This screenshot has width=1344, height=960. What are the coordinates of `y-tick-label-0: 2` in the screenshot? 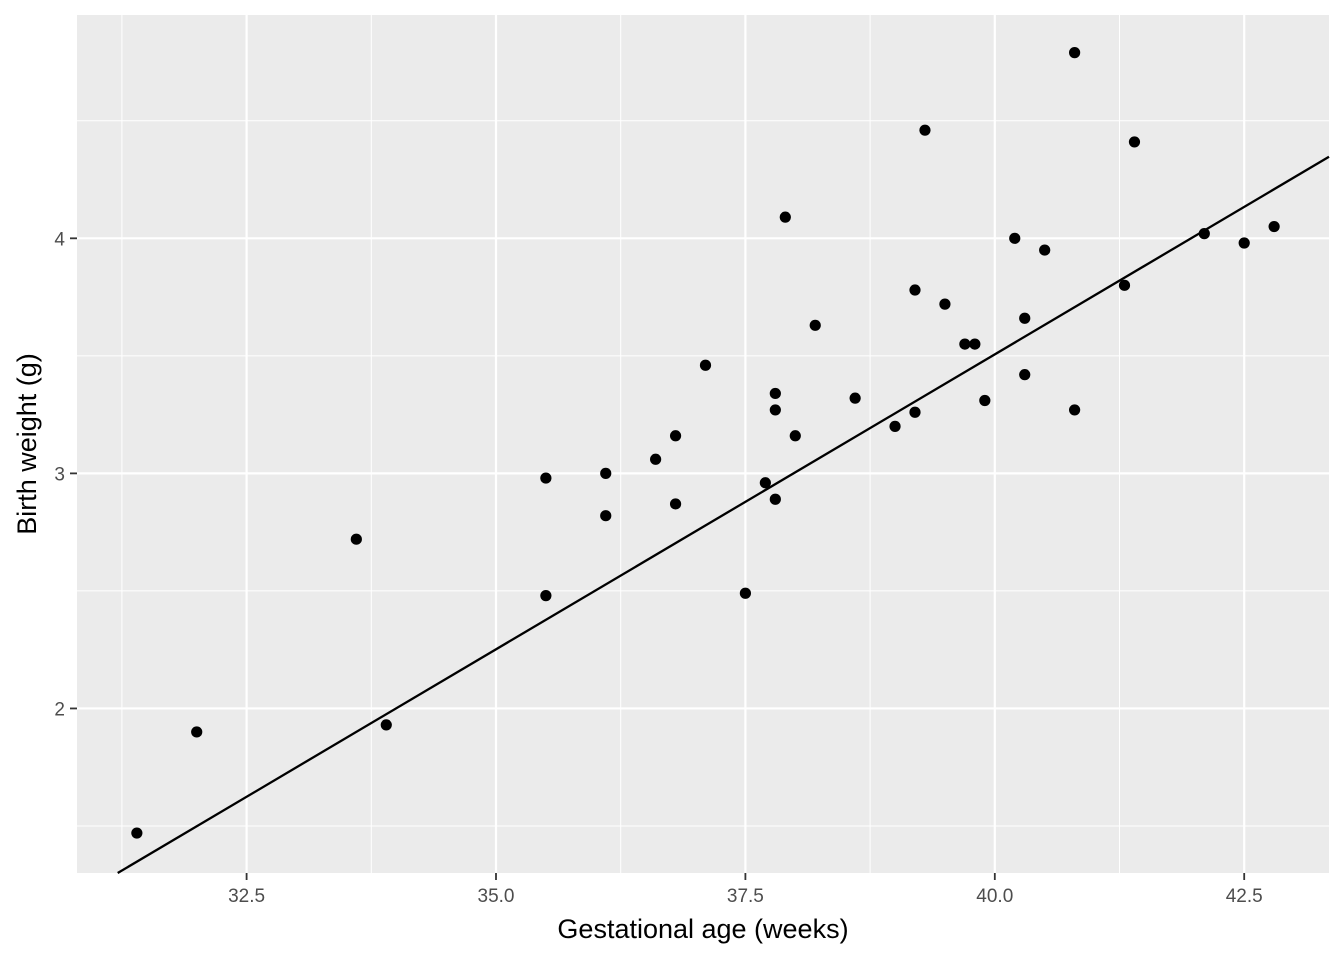 It's located at (59, 709).